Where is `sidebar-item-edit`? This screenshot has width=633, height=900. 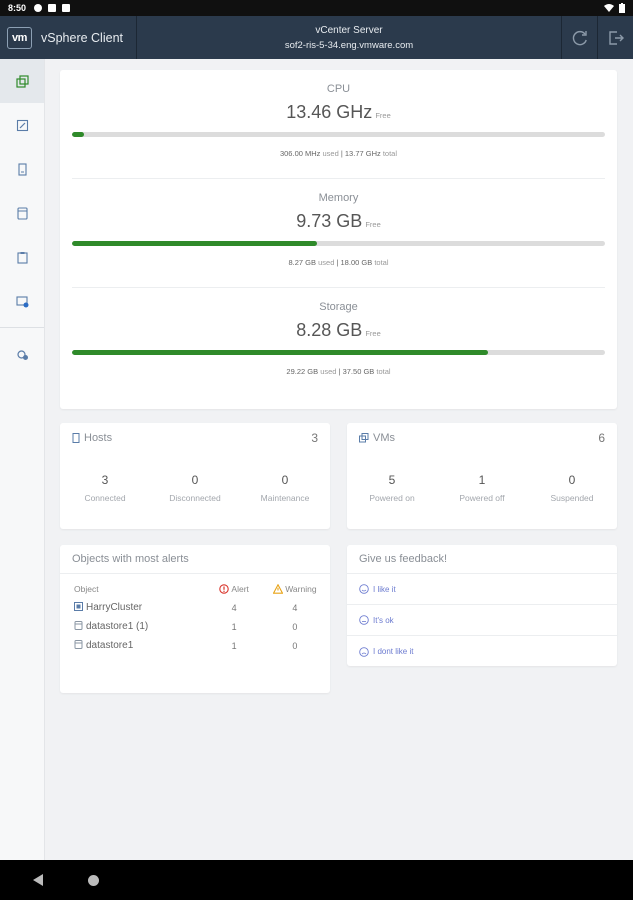
sidebar-item-edit is located at coordinates (22, 125).